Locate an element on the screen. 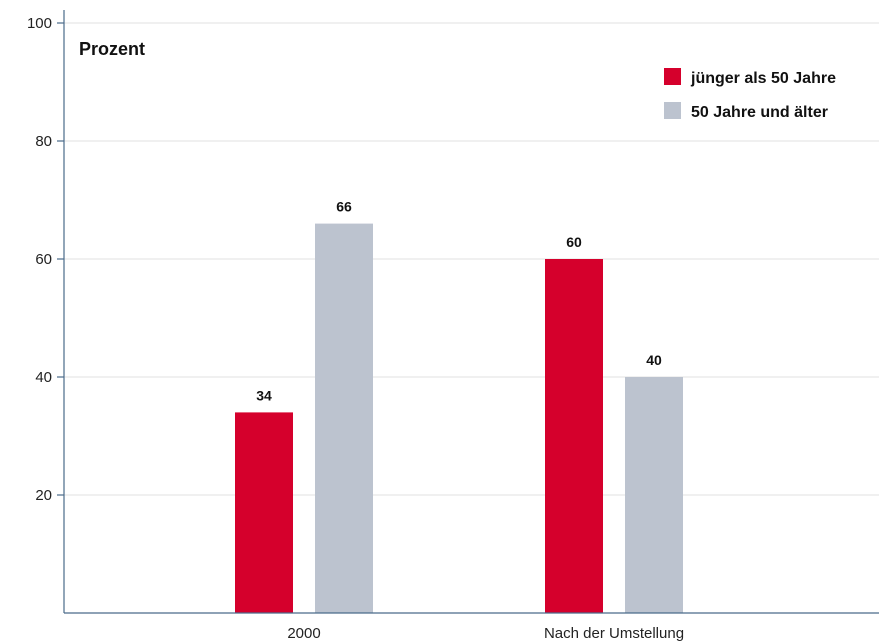  legend: jünger als 50 Jahre 50 Jahre und älter is located at coordinates (750, 94).